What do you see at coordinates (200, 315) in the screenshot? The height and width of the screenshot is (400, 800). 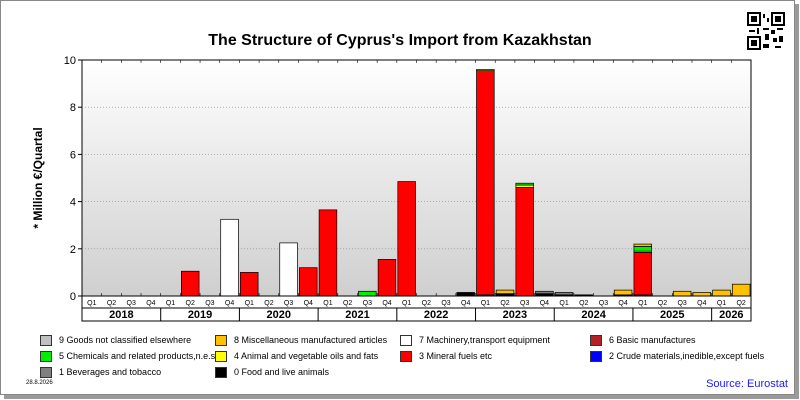 I see `year-label: 2019` at bounding box center [200, 315].